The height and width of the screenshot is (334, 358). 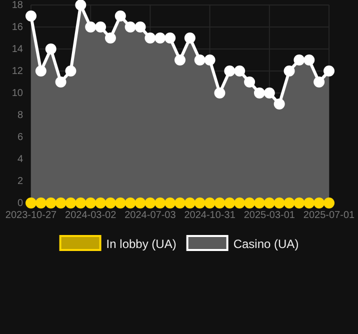 I want to click on y-tick-label: 8, so click(x=20, y=116).